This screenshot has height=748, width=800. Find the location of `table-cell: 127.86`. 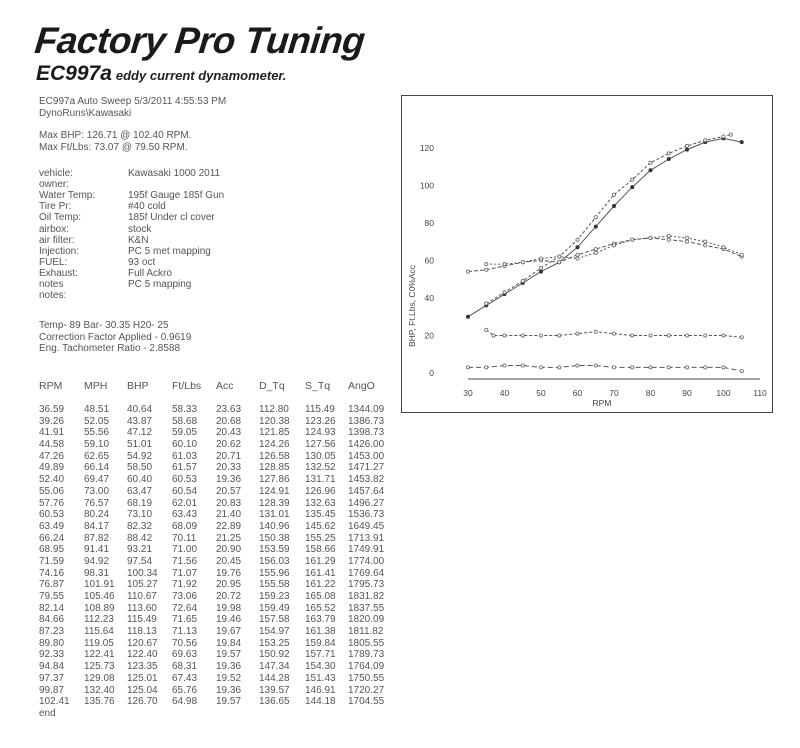

table-cell: 127.86 is located at coordinates (274, 480).